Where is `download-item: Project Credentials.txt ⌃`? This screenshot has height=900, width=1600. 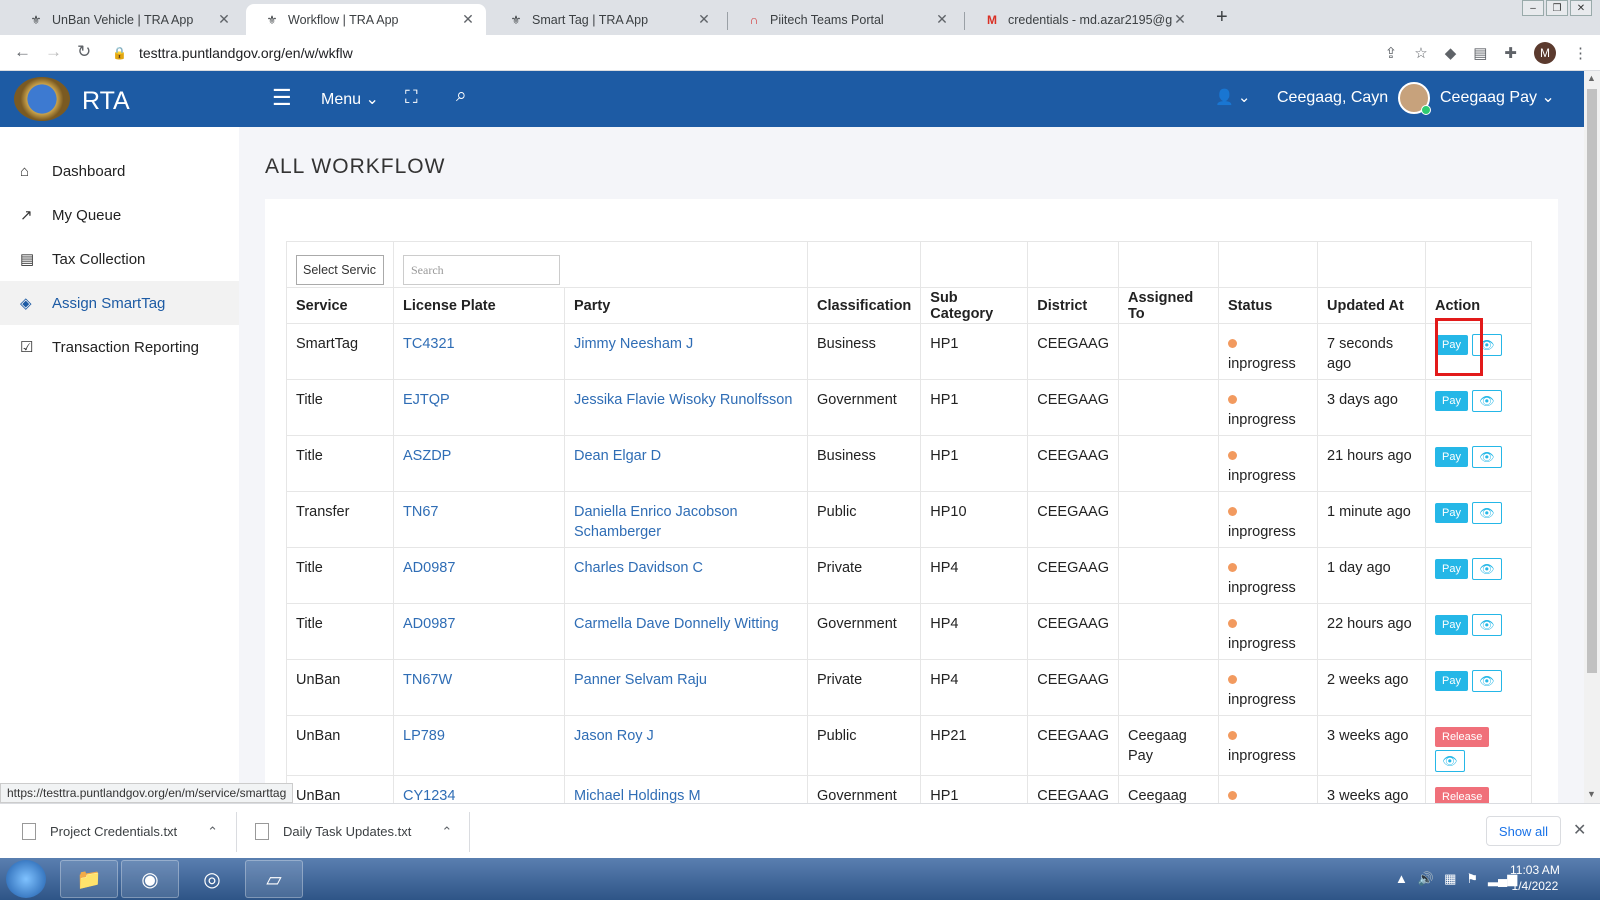 download-item: Project Credentials.txt ⌃ is located at coordinates (120, 831).